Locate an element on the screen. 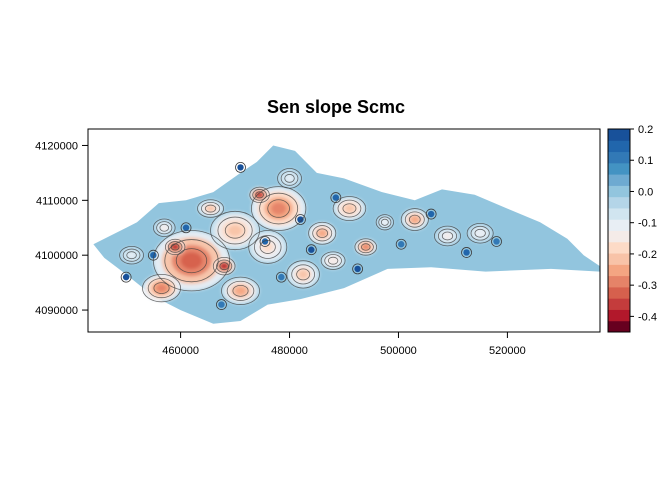 Image resolution: width=672 pixels, height=480 pixels. y-tick-label: 4110000 is located at coordinates (57, 201).